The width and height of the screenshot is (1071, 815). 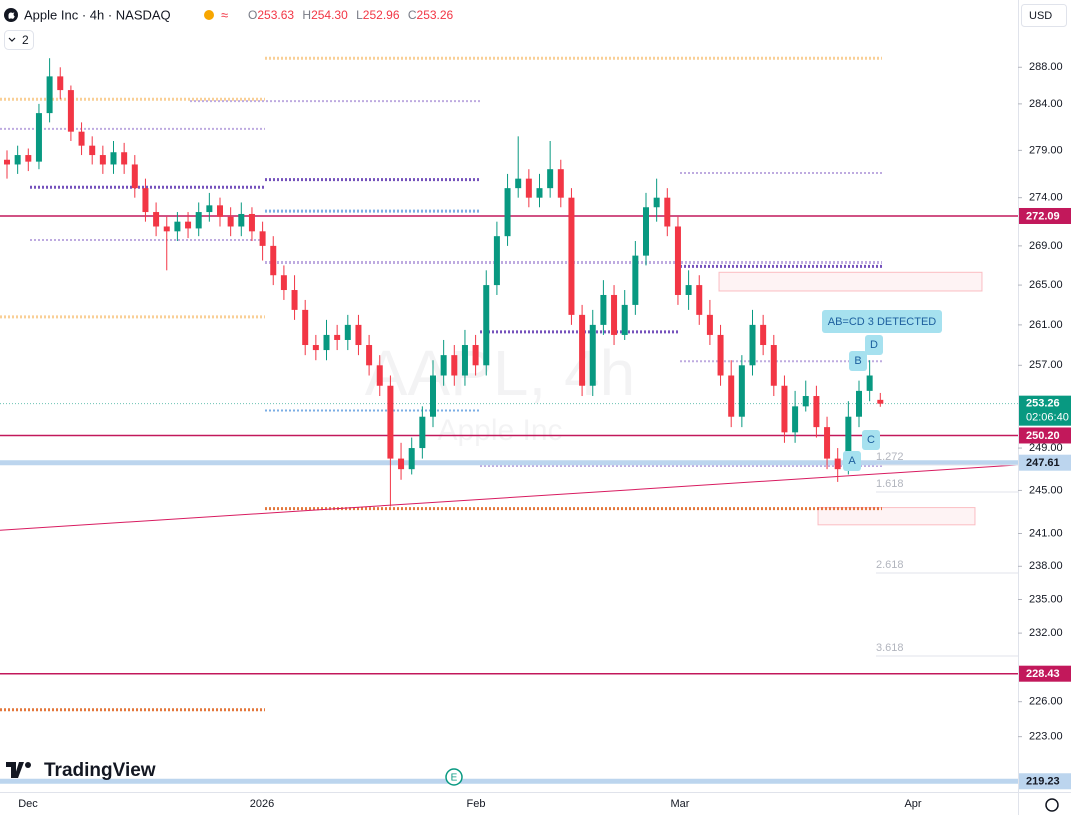 I want to click on y-tick-label: 274.00, so click(x=1046, y=198).